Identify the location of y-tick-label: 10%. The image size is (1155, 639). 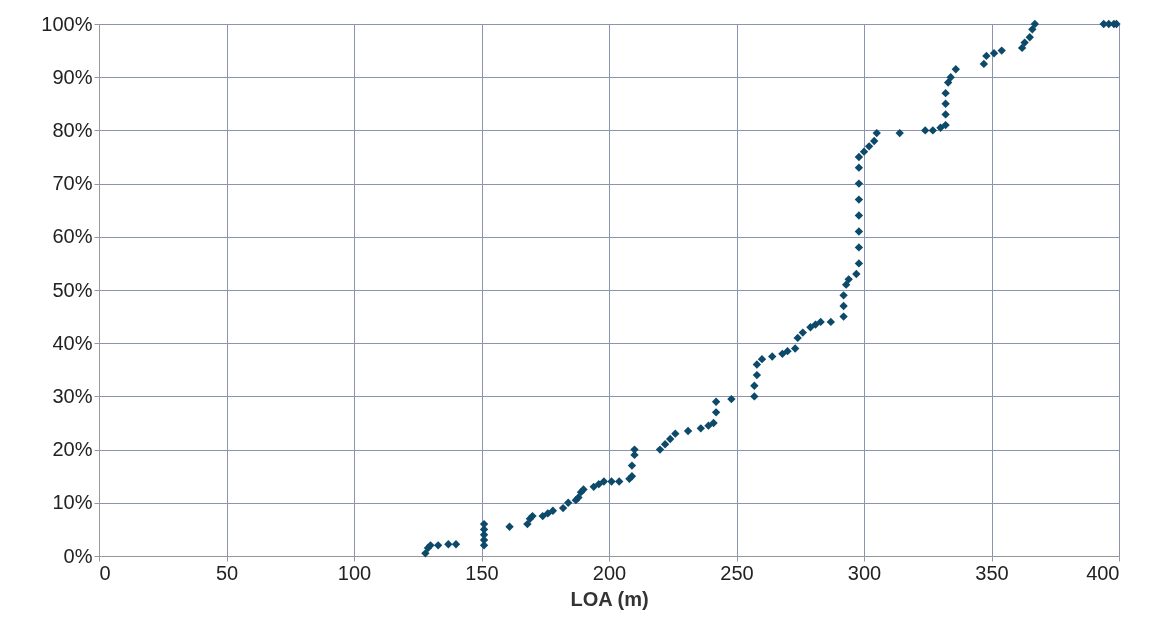
(72, 502).